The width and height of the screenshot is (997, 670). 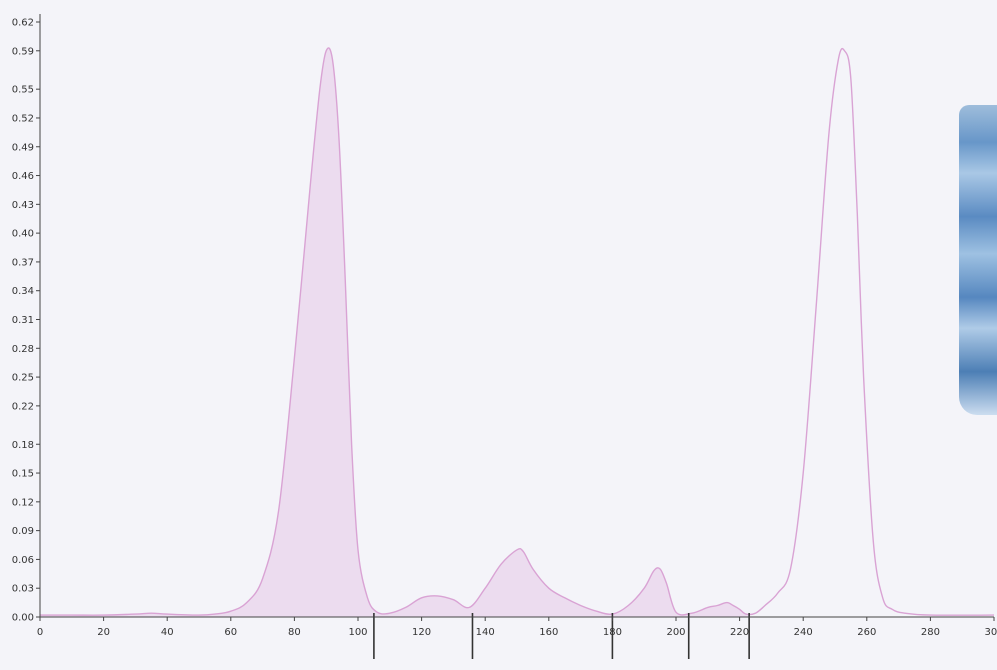 I want to click on y-tick-label: 0.15, so click(x=23, y=474).